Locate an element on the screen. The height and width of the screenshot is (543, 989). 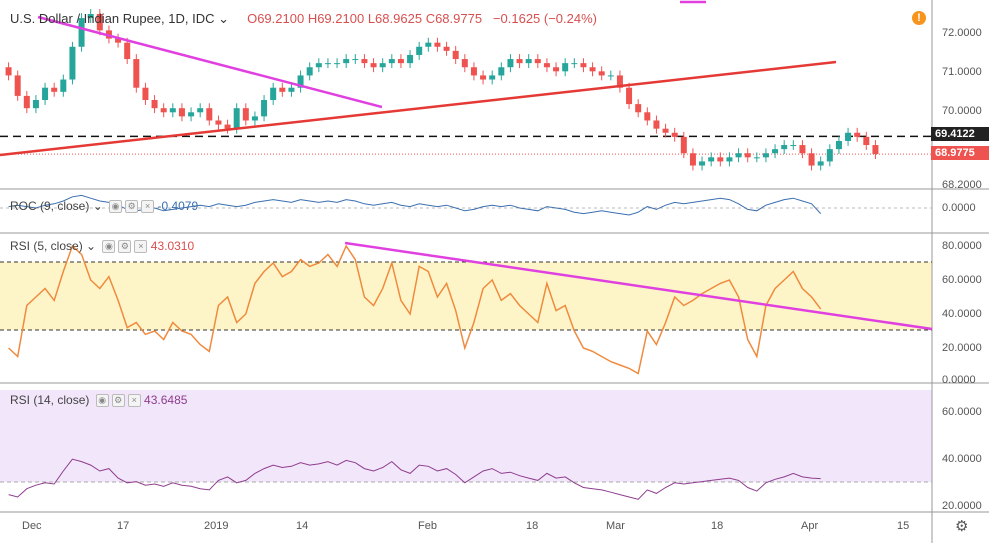
rsi5-legend: RSI (5, close) ⌄ ◉ ⚙ × 43.0310 is located at coordinates (102, 246).